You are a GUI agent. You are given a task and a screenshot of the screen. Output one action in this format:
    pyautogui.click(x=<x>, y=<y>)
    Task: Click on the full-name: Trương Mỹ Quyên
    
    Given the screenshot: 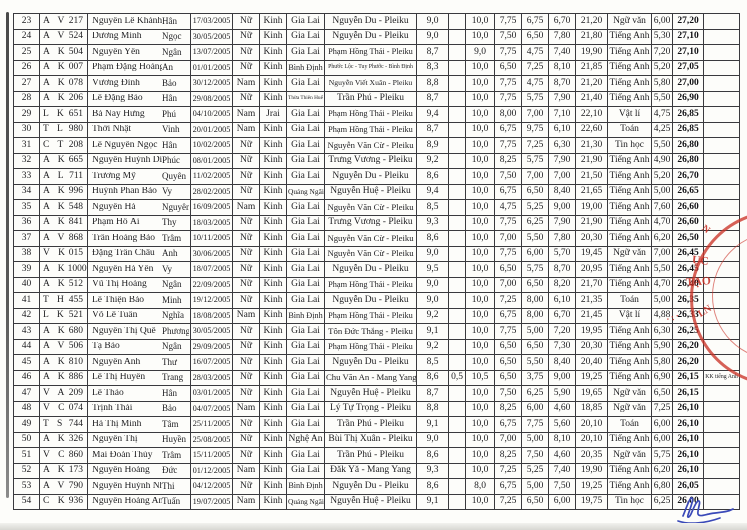 What is the action you would take?
    pyautogui.click(x=139, y=176)
    